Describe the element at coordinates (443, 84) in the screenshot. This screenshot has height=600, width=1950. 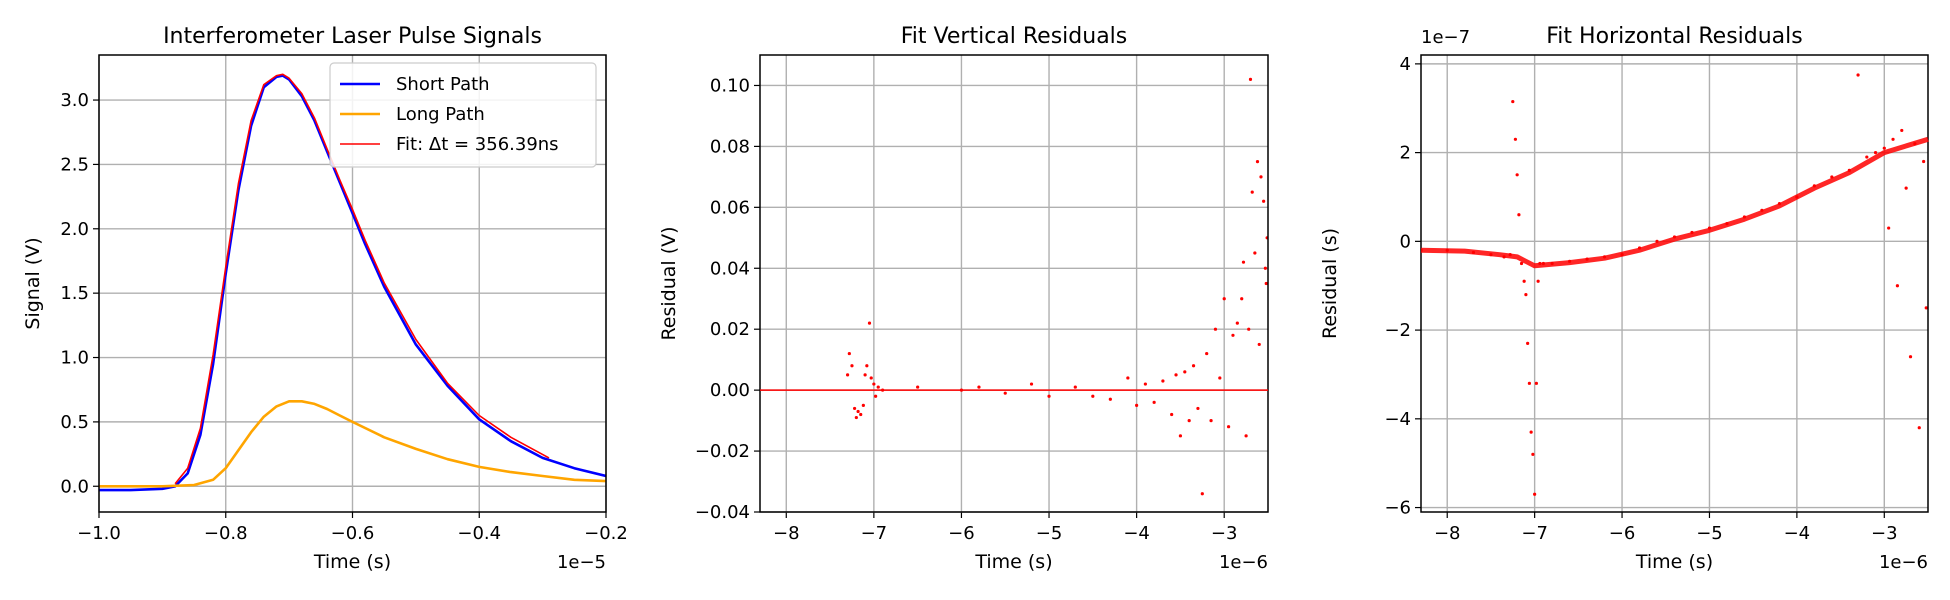
I see `legend-entry: Short Path` at that location.